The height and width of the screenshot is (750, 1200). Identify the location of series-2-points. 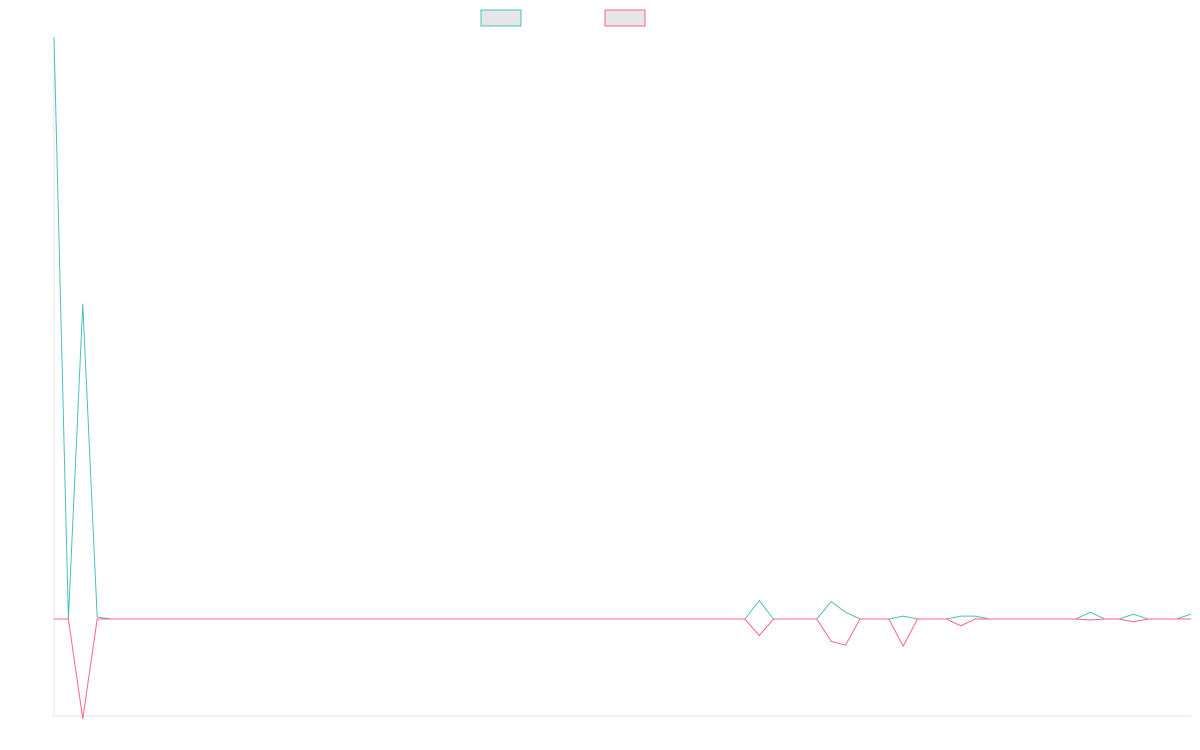
(622, 669).